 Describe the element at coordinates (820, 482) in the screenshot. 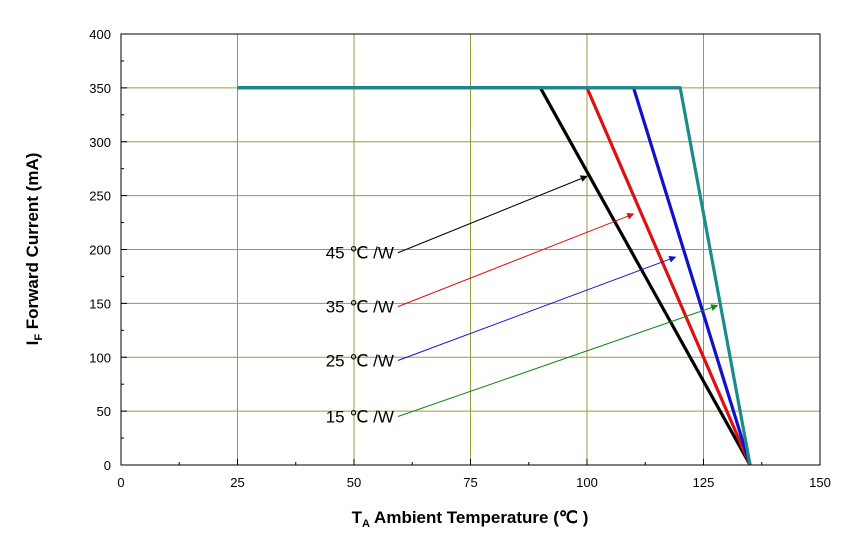

I see `x-tick-label: 150` at that location.